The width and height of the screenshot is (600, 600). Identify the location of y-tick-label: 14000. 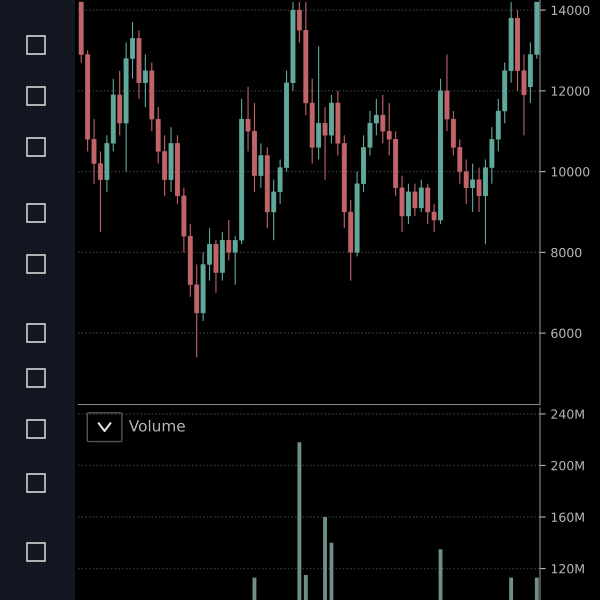
(571, 11).